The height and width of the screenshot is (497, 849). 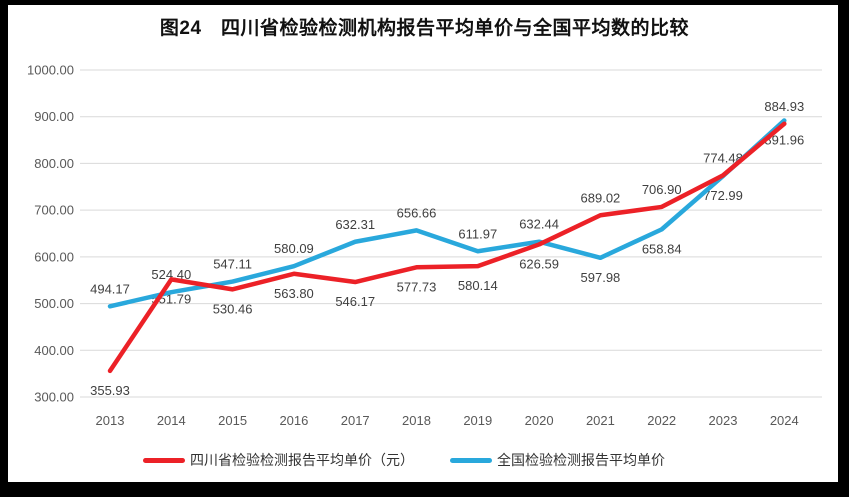 What do you see at coordinates (302, 460) in the screenshot?
I see `legend-label-sichuan: 四川省检验检测报告平均单价（元）` at bounding box center [302, 460].